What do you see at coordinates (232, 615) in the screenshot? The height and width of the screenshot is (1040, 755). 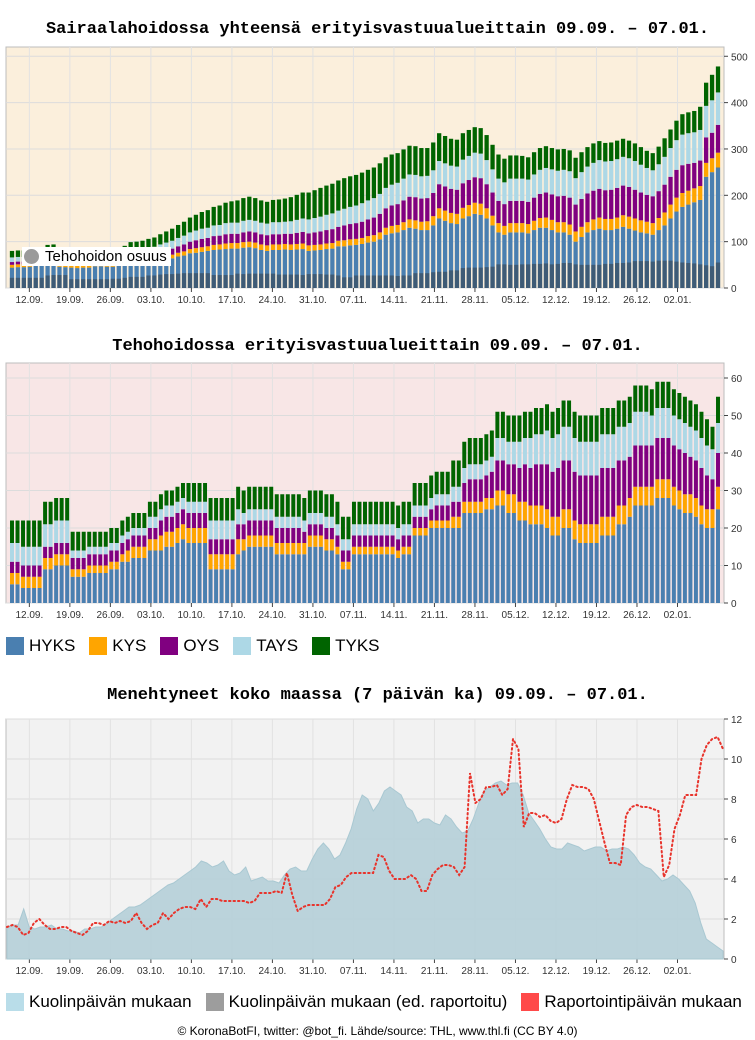 I see `x-tick-label: 17.10.` at bounding box center [232, 615].